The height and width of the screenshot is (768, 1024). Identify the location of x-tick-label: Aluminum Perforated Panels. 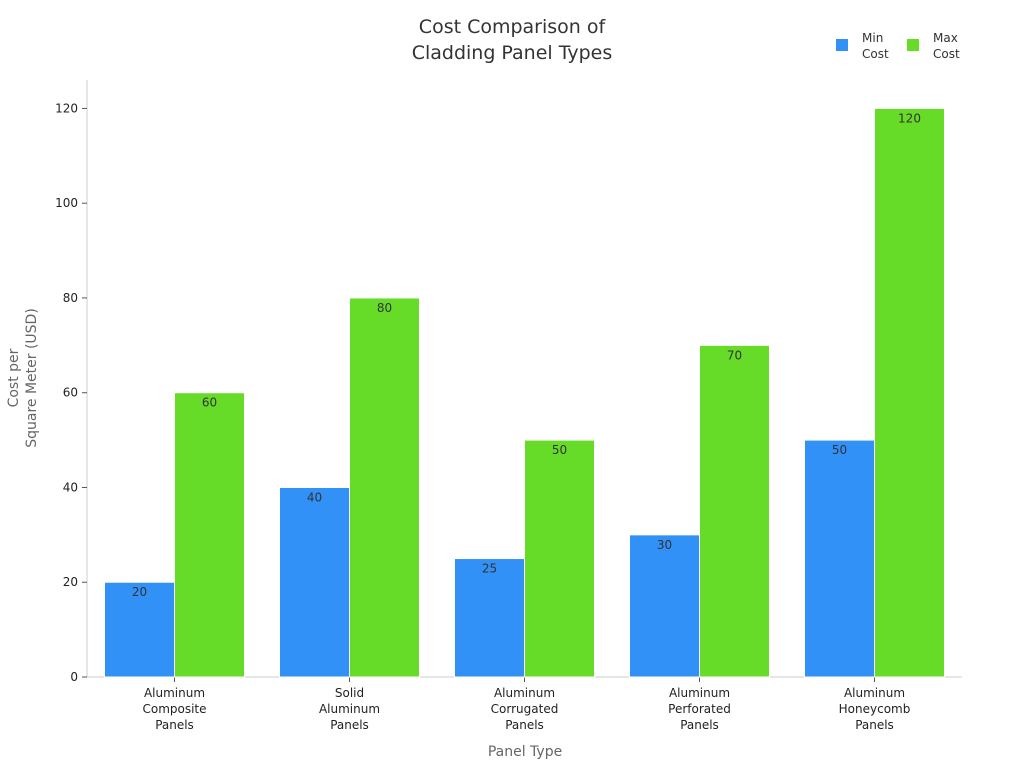
(699, 709).